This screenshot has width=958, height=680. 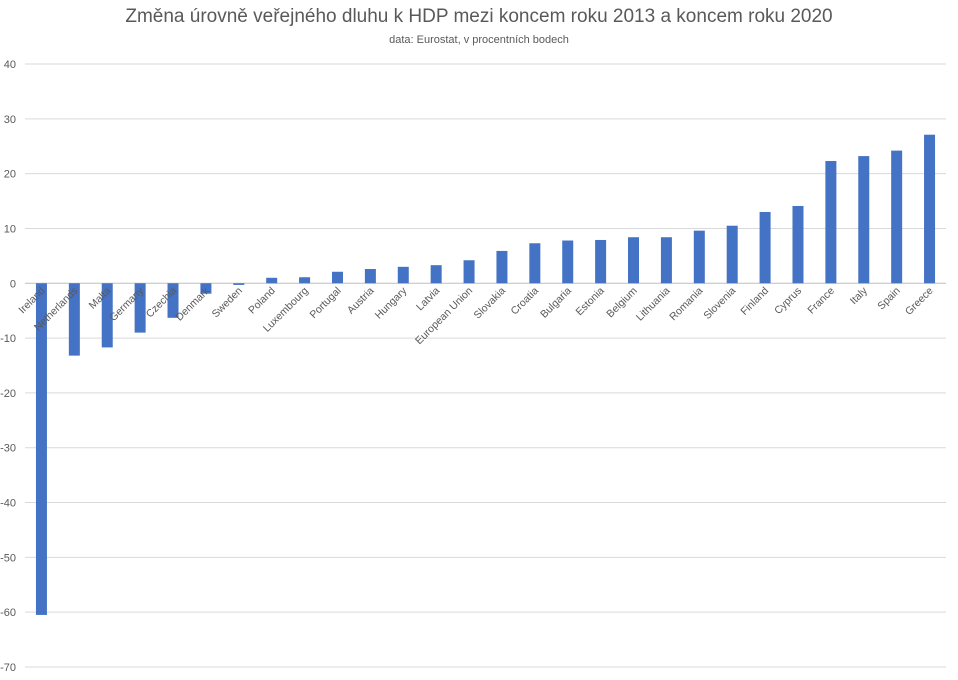 What do you see at coordinates (556, 303) in the screenshot?
I see `category-label: Bulgaria` at bounding box center [556, 303].